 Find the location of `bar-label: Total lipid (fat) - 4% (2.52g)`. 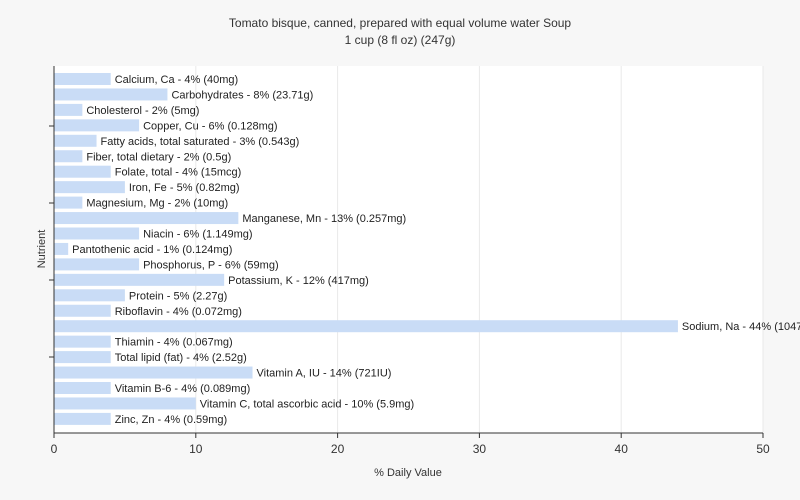

bar-label: Total lipid (fat) - 4% (2.52g) is located at coordinates (181, 358).